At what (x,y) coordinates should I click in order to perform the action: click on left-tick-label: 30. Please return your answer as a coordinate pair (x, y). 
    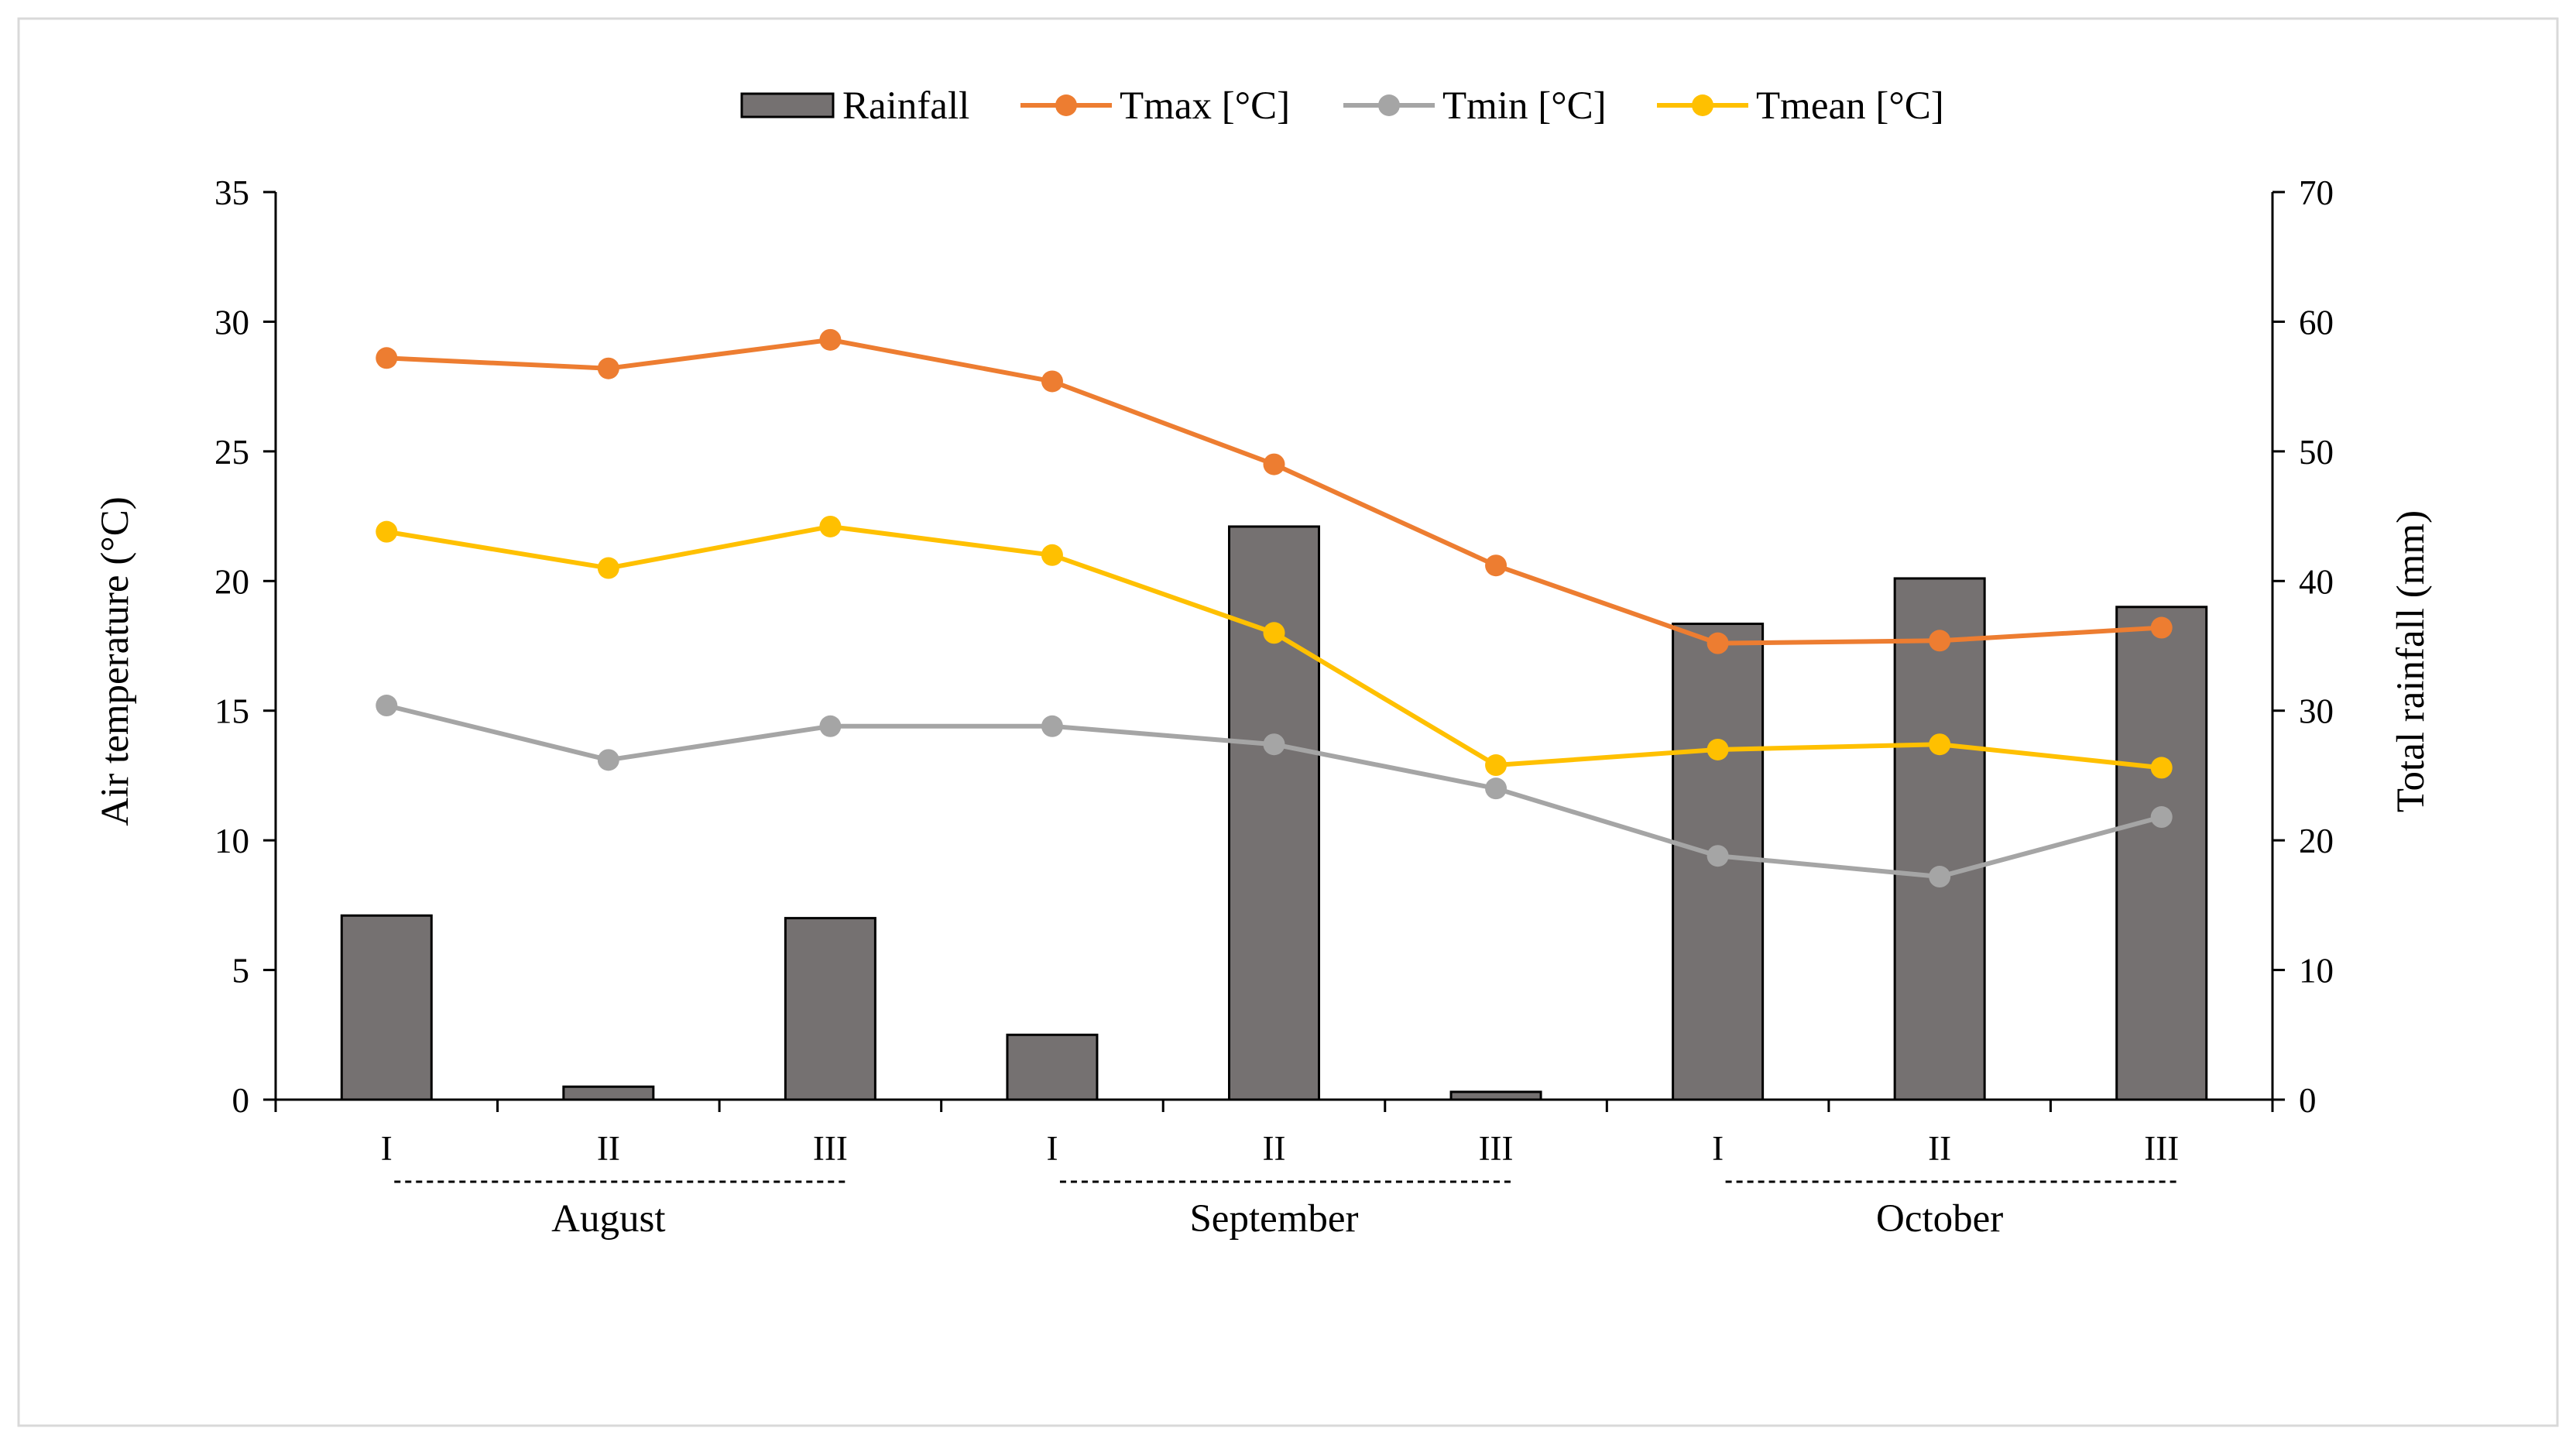
    Looking at the image, I should click on (231, 322).